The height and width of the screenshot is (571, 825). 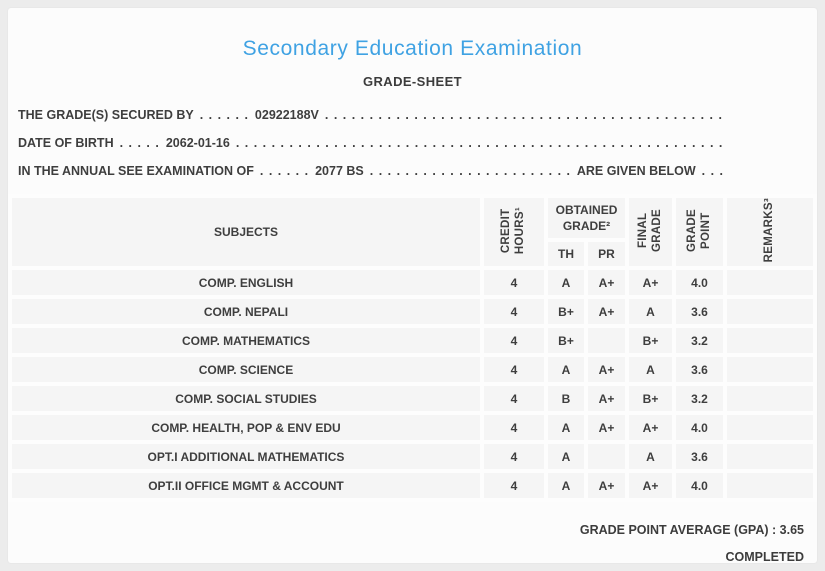 I want to click on remarks-vertical-label: REMARKS³, so click(x=770, y=230).